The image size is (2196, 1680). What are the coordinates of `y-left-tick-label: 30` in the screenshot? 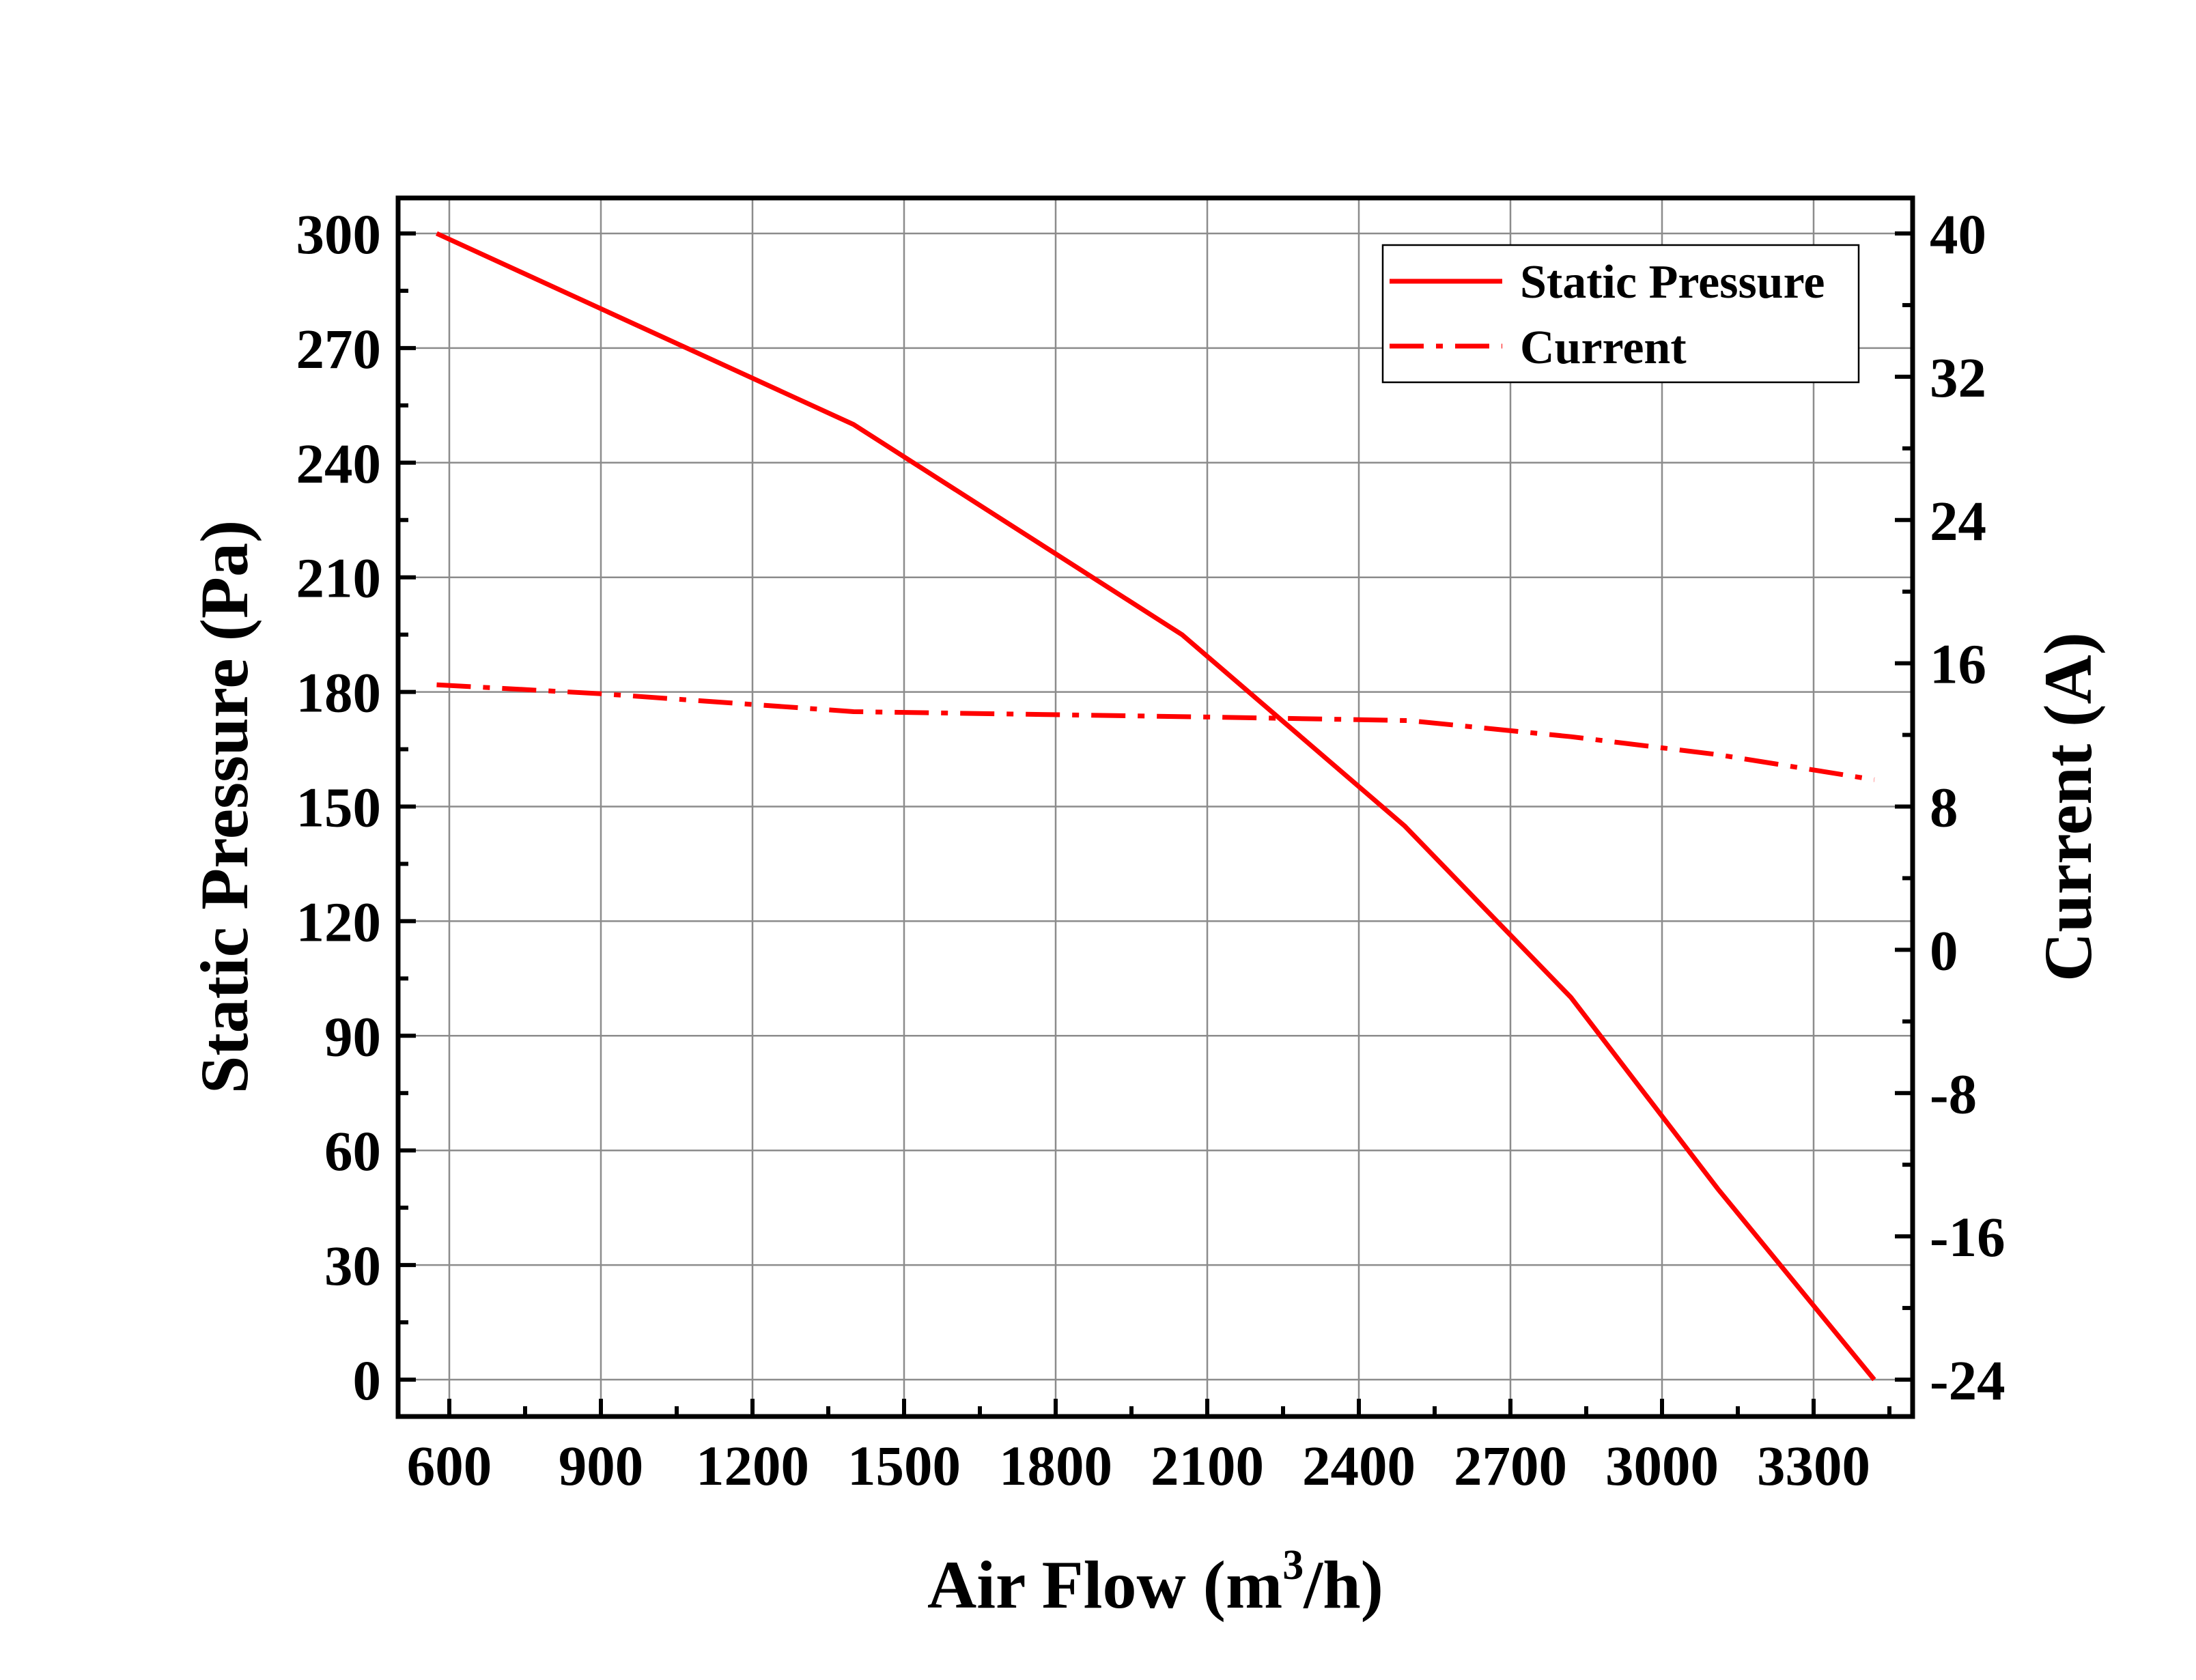 It's located at (352, 1265).